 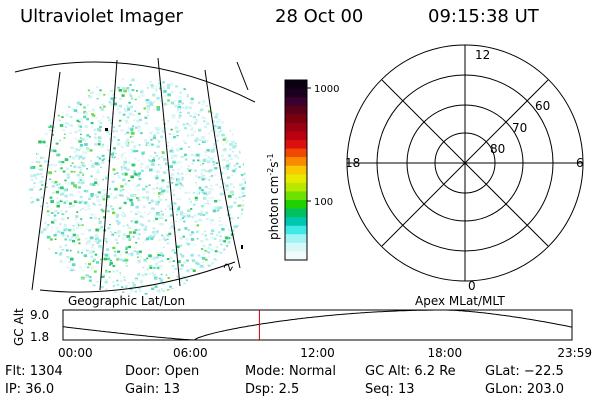 What do you see at coordinates (13, 389) in the screenshot?
I see `info-label: IP:` at bounding box center [13, 389].